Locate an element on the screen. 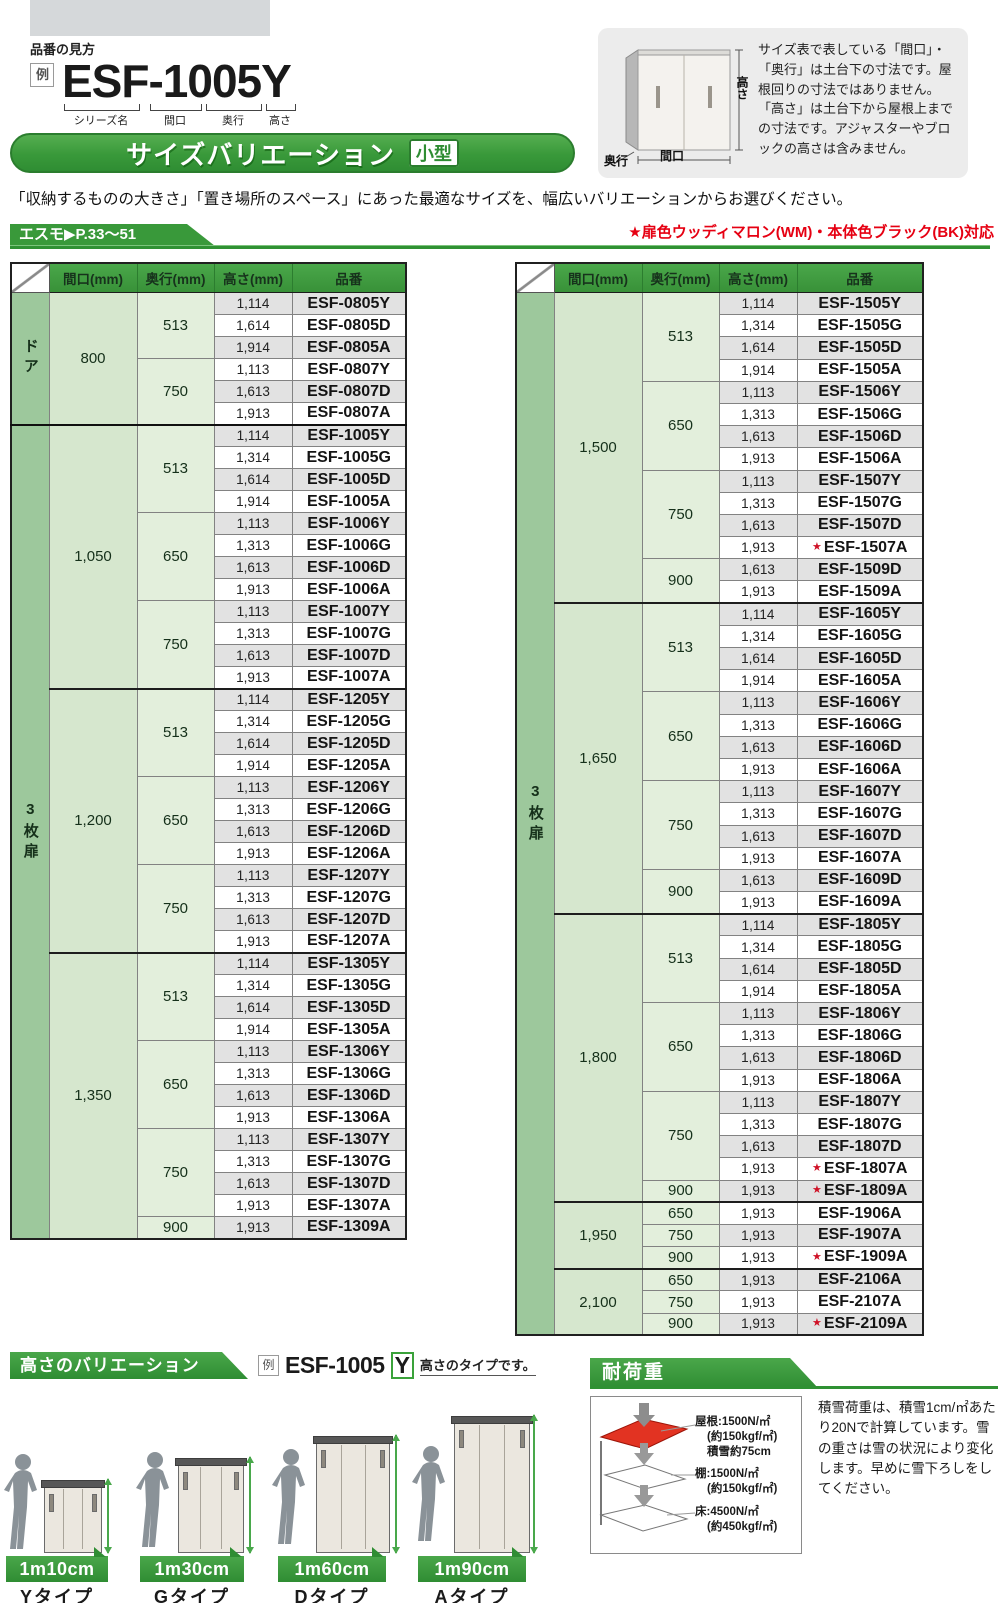 This screenshot has width=1000, height=1603. section-label: 品番の見方 is located at coordinates (63, 49).